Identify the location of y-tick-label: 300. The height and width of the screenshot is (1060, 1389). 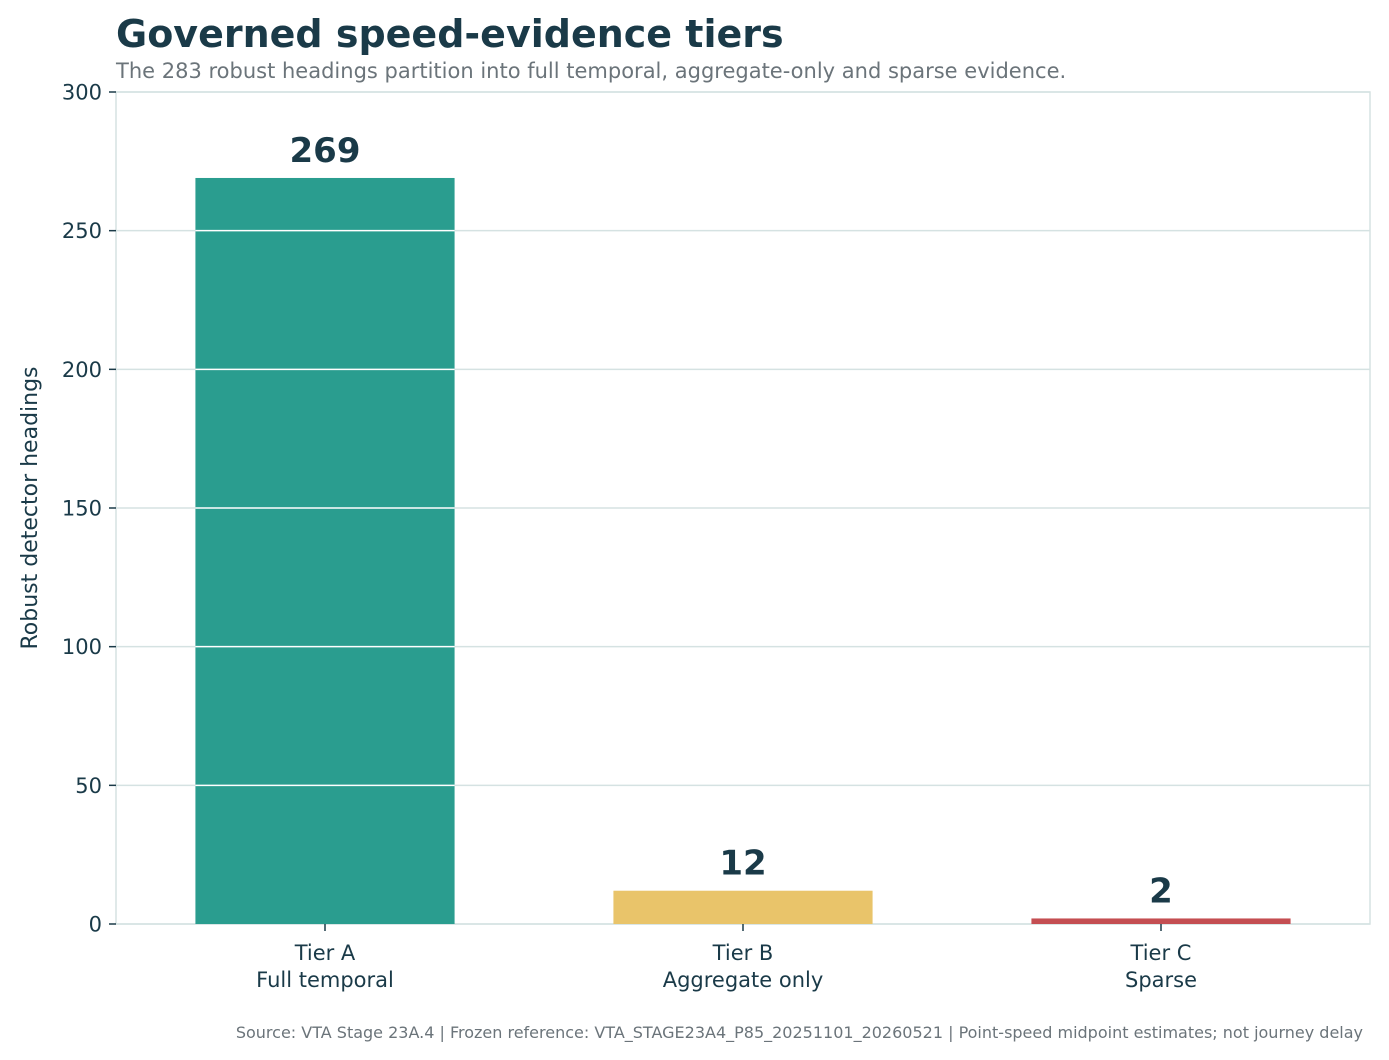
(82, 93).